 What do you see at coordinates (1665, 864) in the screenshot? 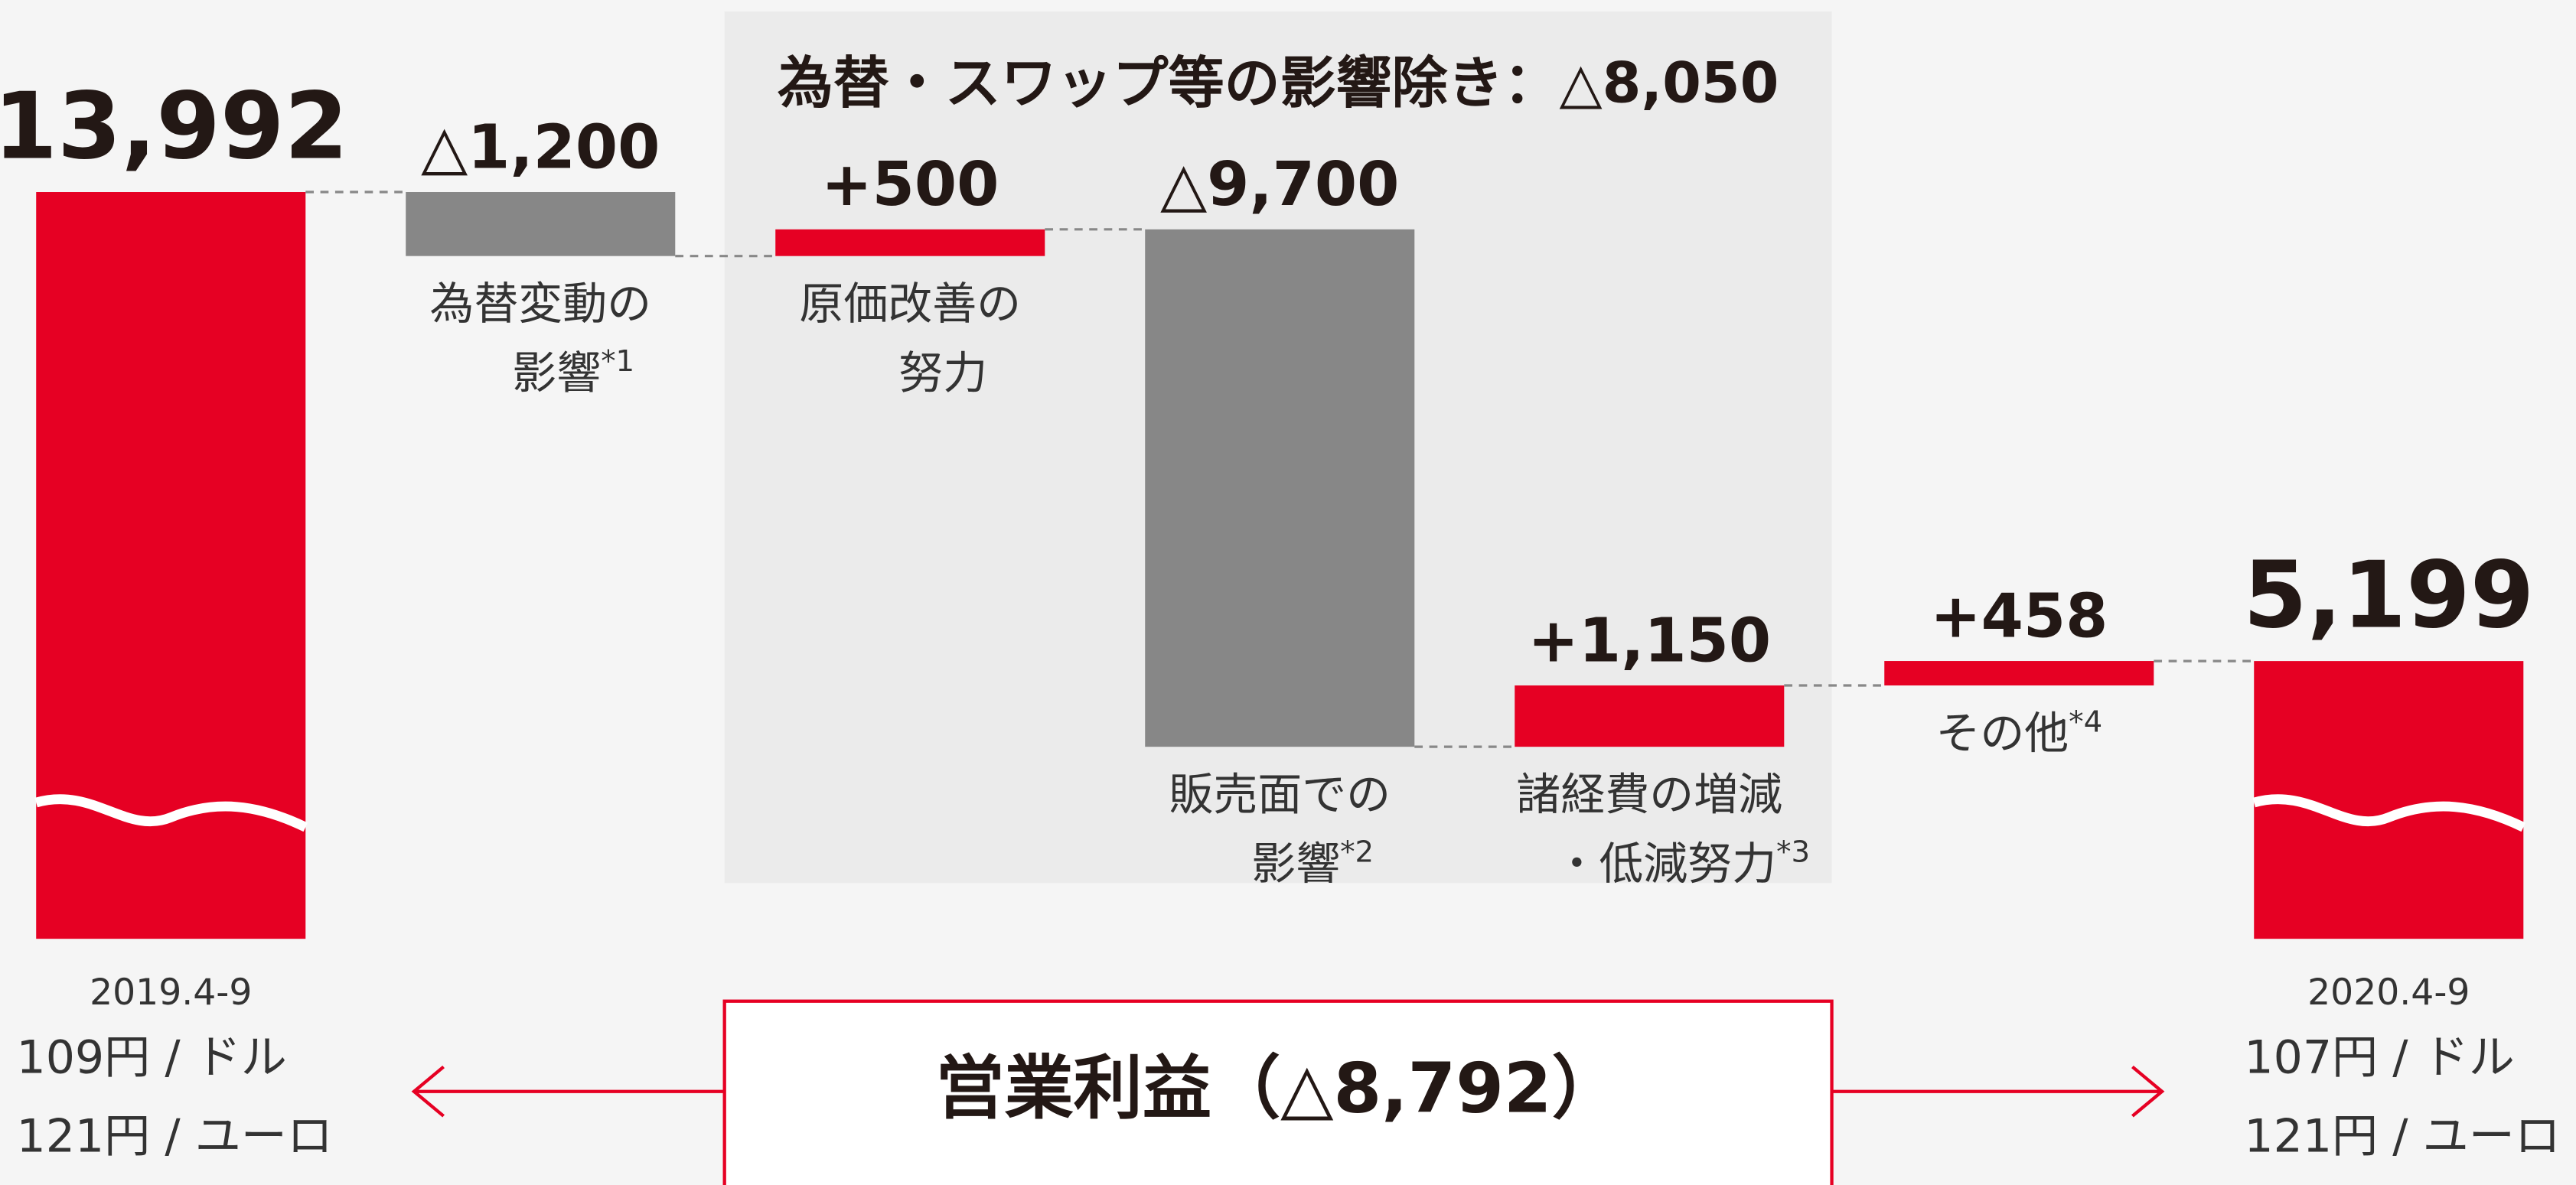
I see `category-text: ・低減努力` at bounding box center [1665, 864].